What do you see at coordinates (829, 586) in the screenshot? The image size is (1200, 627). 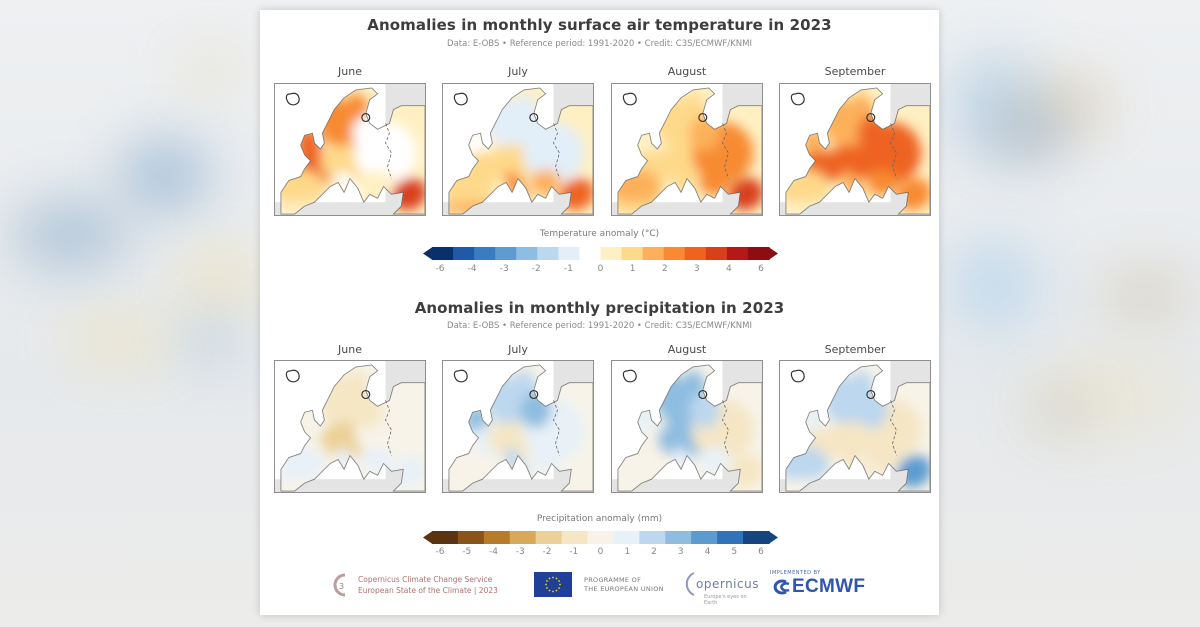 I see `ecmwf-word: ECMWF` at bounding box center [829, 586].